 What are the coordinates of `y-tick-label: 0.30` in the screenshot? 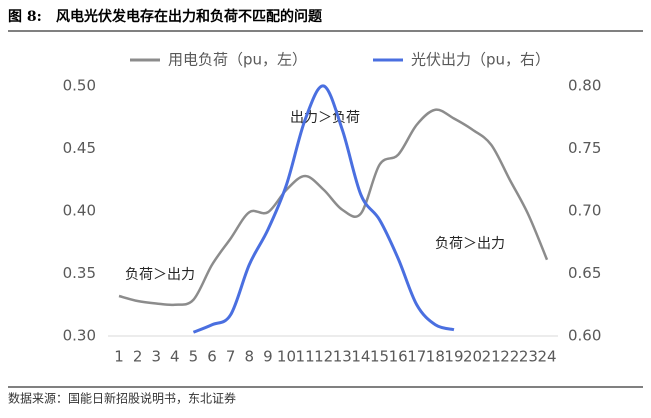 It's located at (79, 336).